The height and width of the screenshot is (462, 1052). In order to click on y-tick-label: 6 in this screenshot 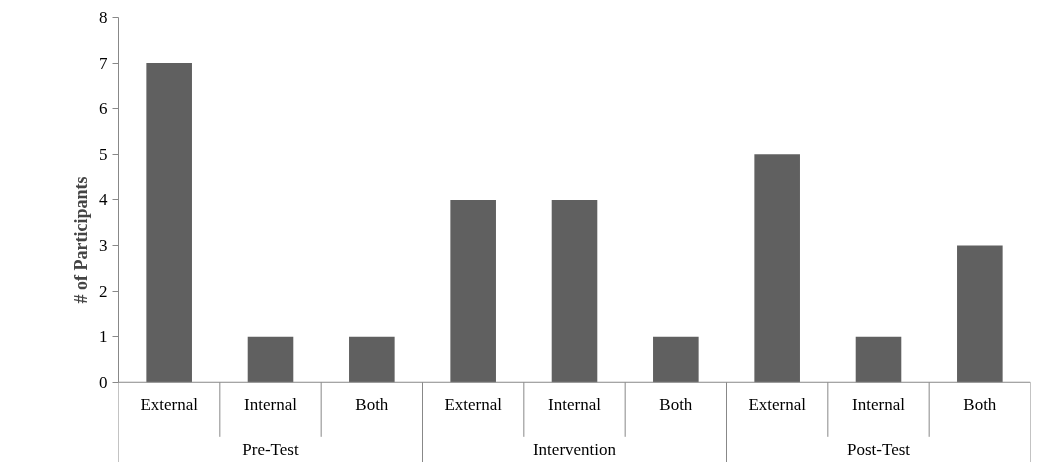, I will do `click(103, 109)`.